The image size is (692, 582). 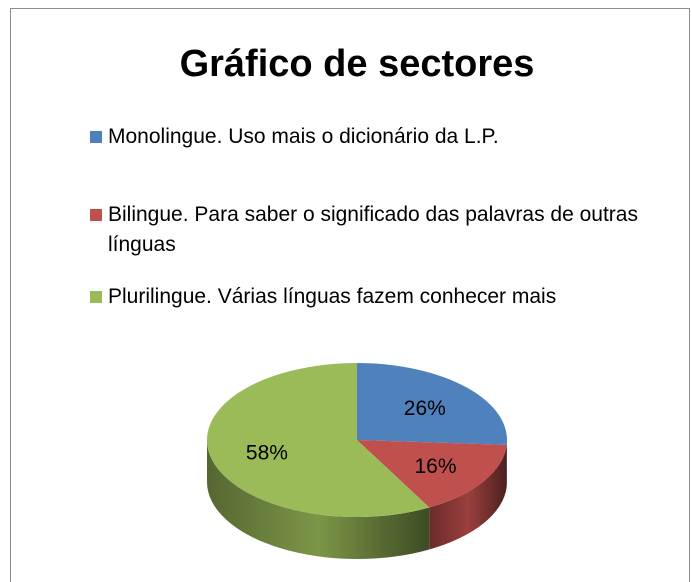 What do you see at coordinates (357, 64) in the screenshot?
I see `chart-title: Gráfico de sectores` at bounding box center [357, 64].